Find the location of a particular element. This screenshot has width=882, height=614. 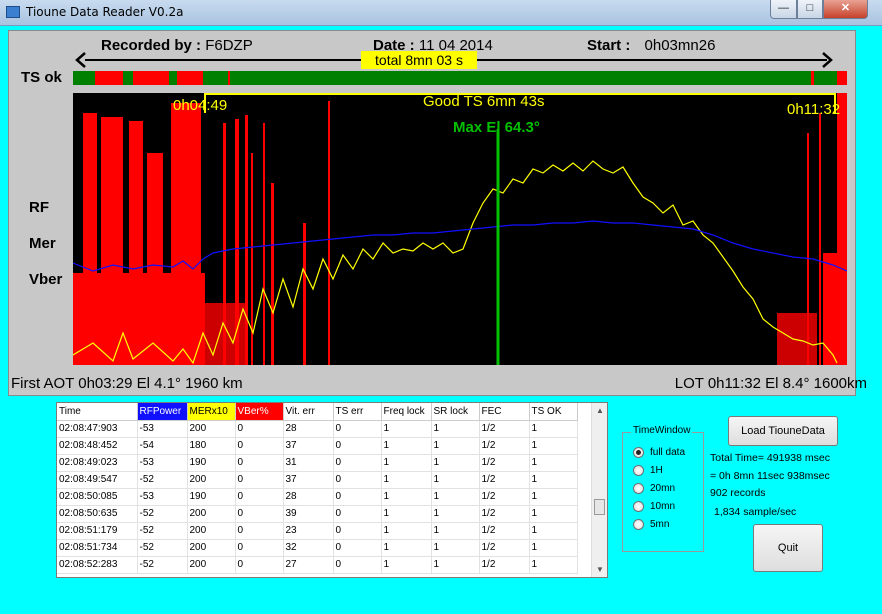

table-cell: 02:08:51:734 is located at coordinates (97, 548).